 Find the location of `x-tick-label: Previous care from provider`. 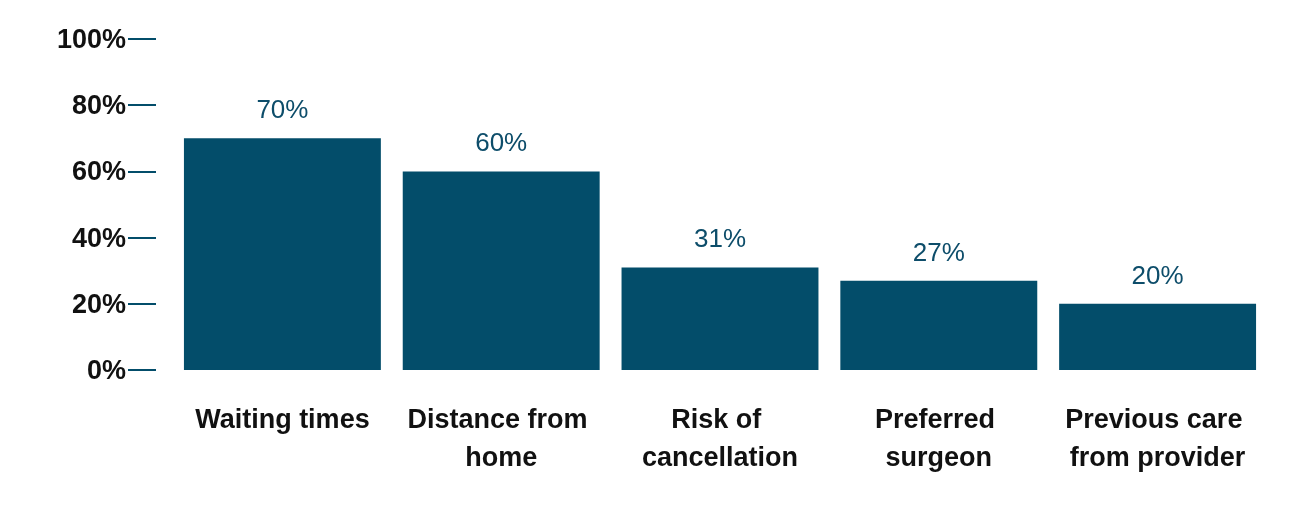

x-tick-label: Previous care from provider is located at coordinates (1157, 438).